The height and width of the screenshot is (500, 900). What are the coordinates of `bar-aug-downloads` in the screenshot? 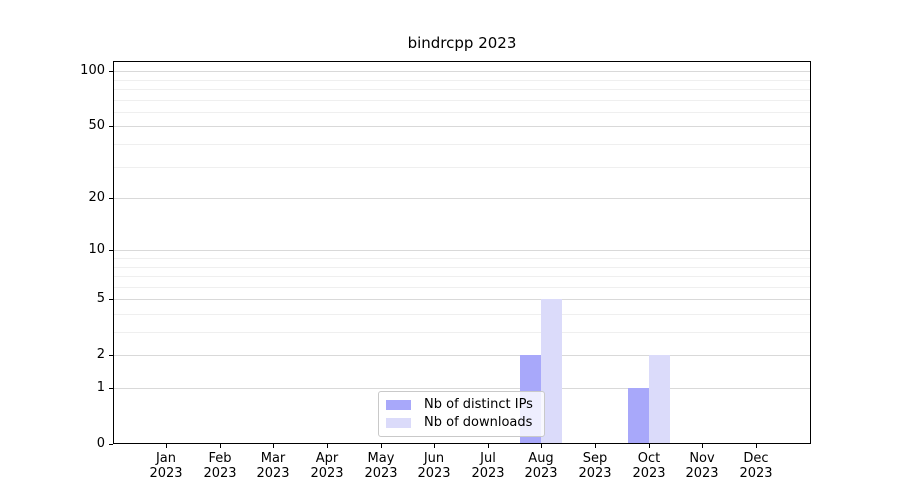 It's located at (552, 371).